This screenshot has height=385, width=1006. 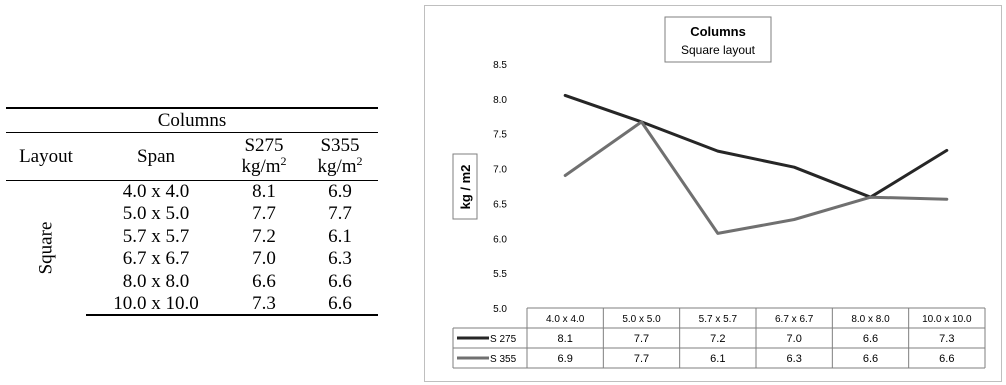 What do you see at coordinates (870, 319) in the screenshot?
I see `x-tick-label: 8.0 x 8.0` at bounding box center [870, 319].